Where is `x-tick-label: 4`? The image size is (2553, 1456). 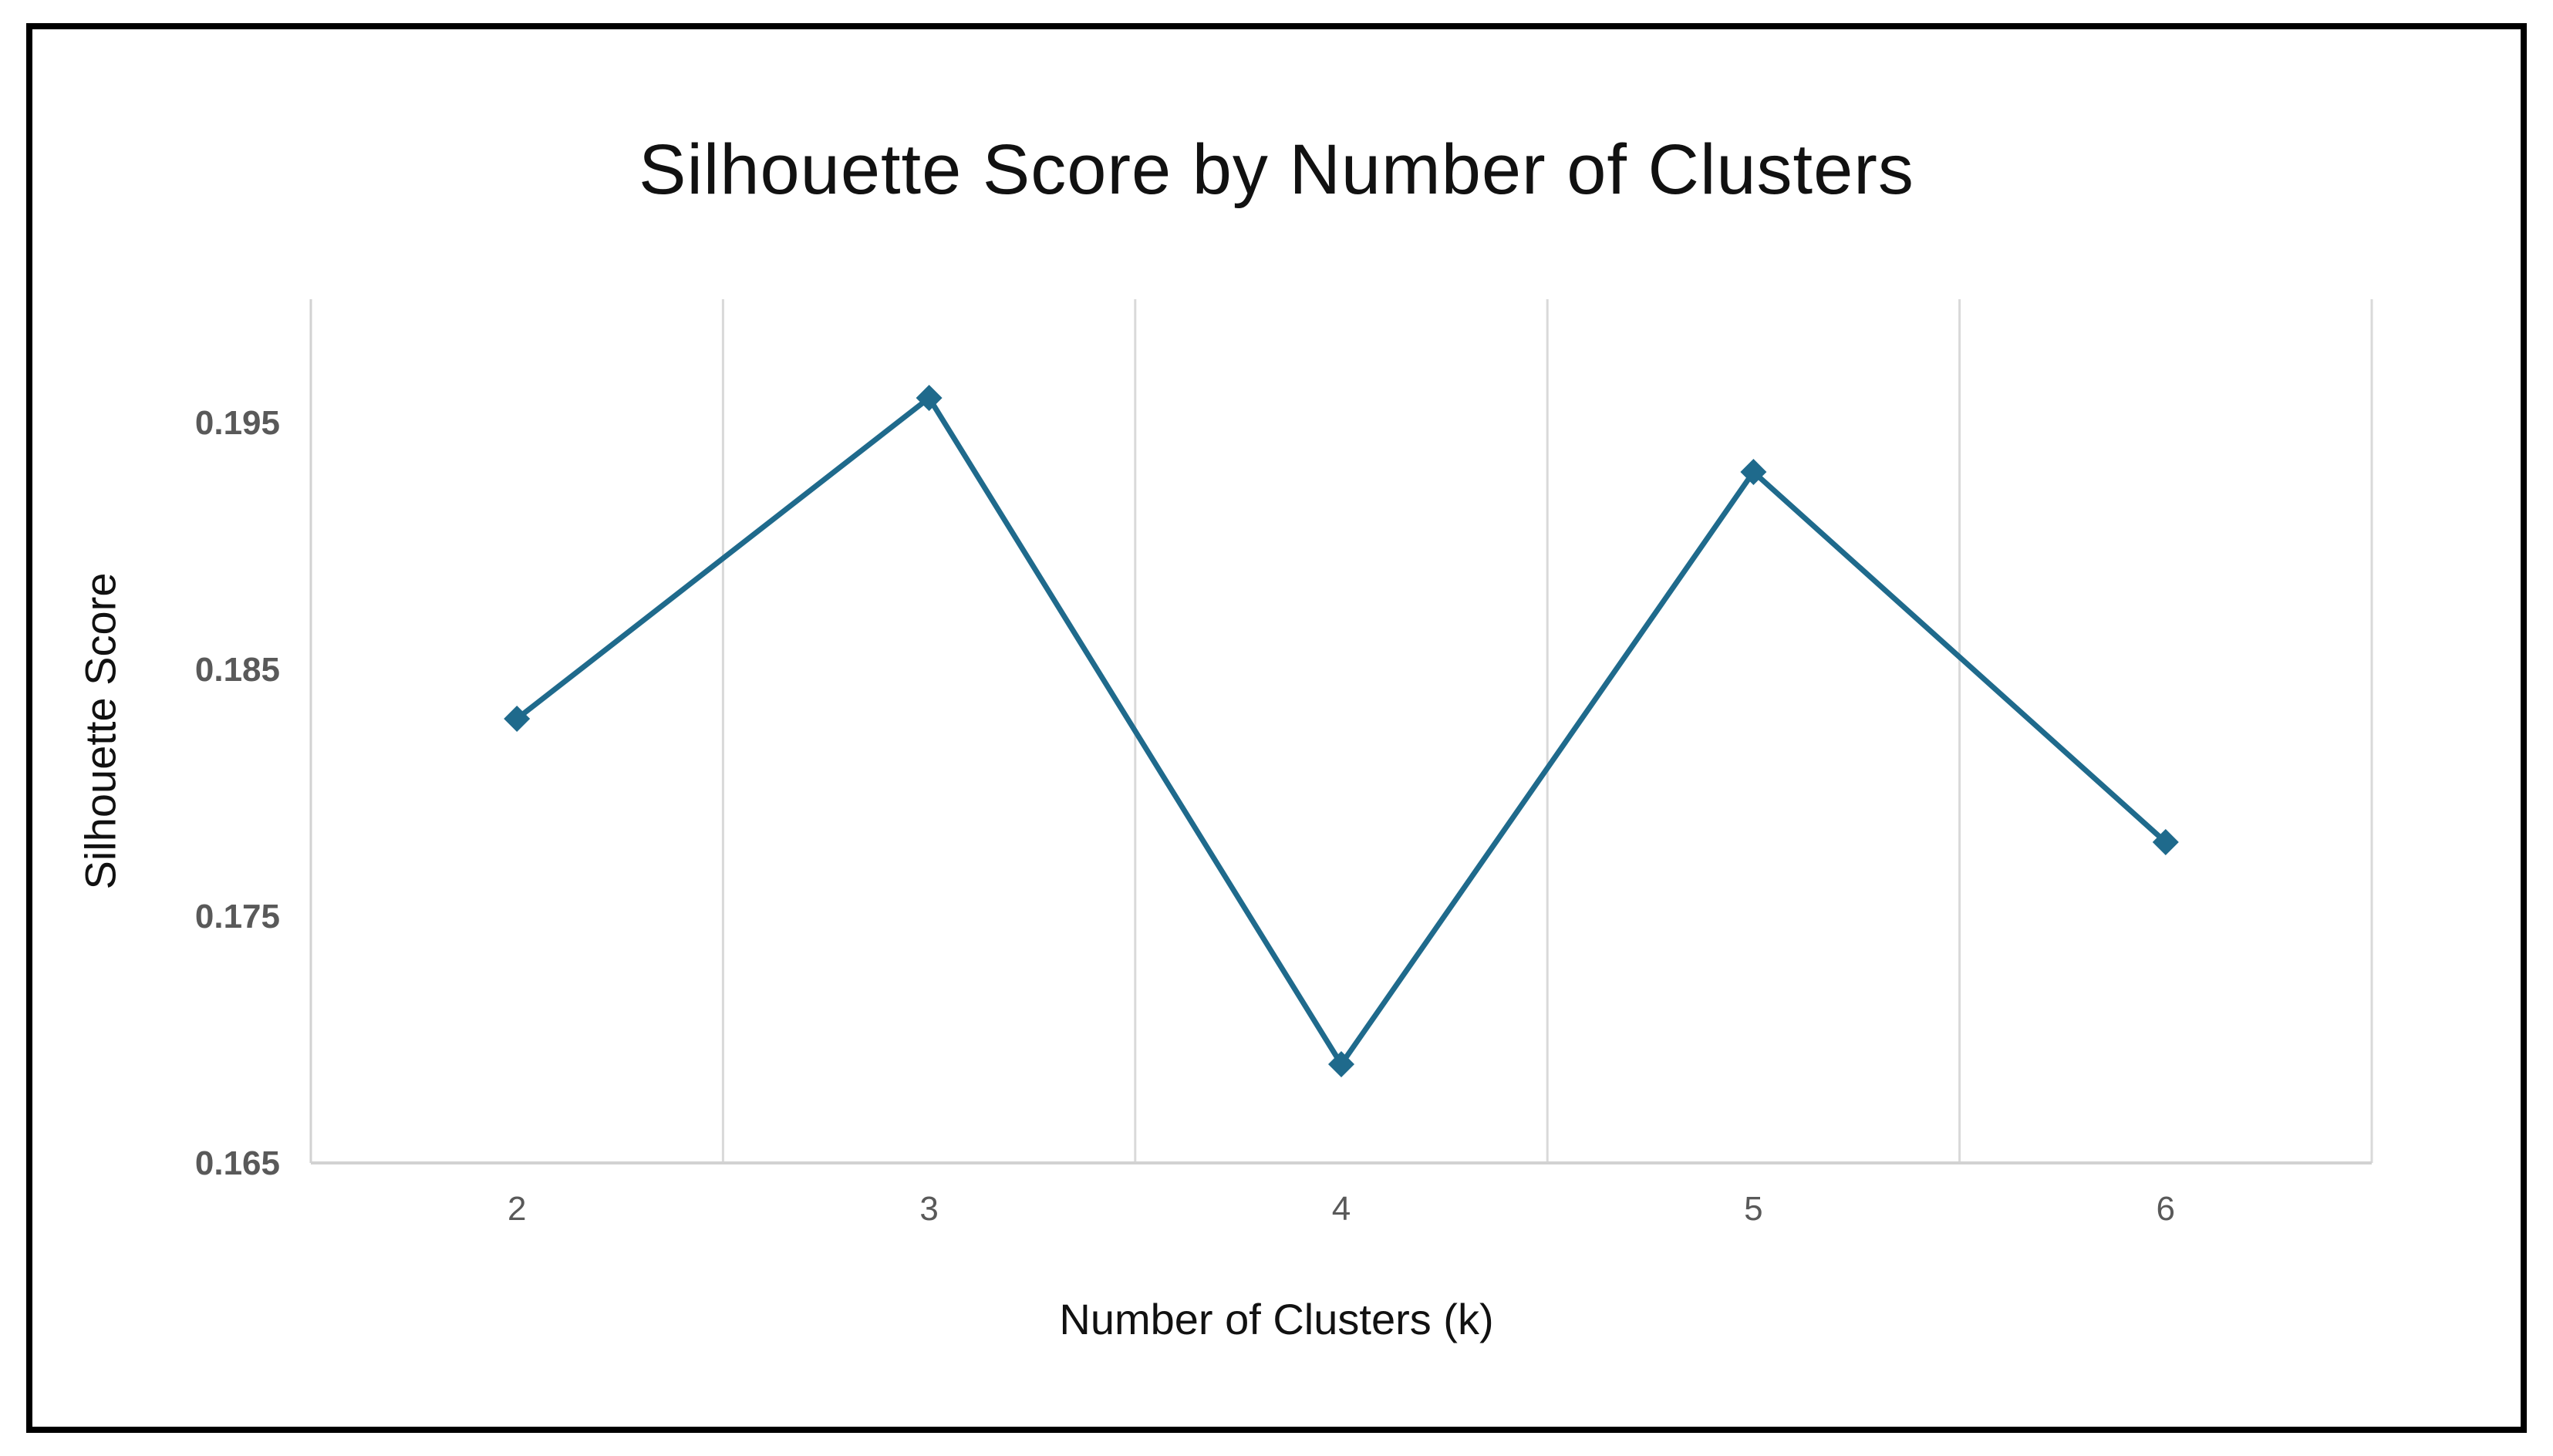 x-tick-label: 4 is located at coordinates (1341, 1209).